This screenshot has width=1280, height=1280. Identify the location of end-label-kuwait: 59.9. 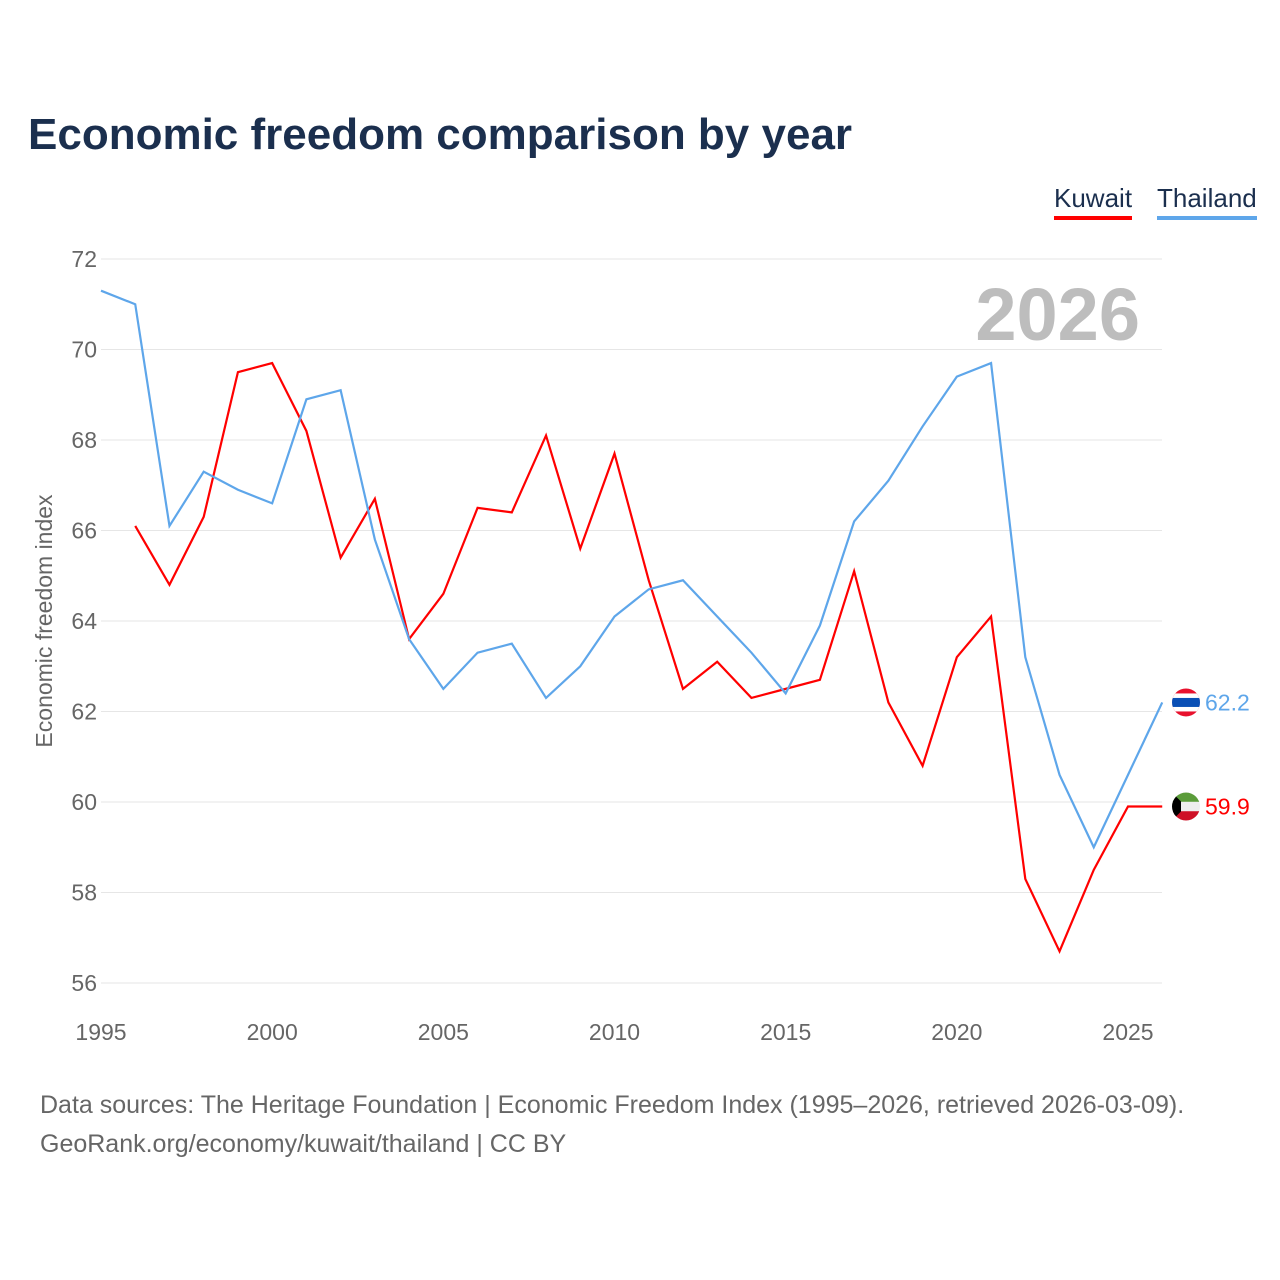
(1227, 807).